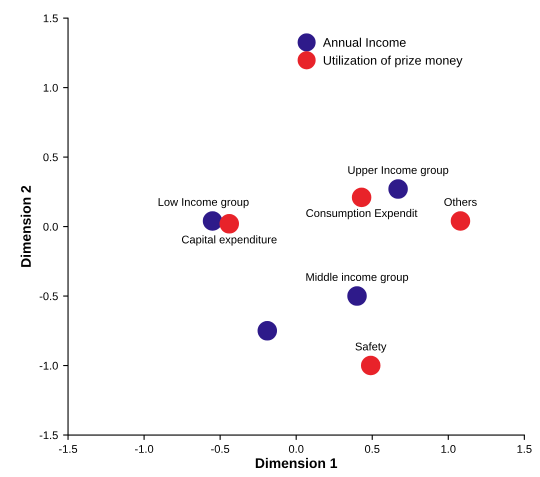 The width and height of the screenshot is (540, 477). Describe the element at coordinates (49, 435) in the screenshot. I see `y-tick-label: -1.5` at that location.